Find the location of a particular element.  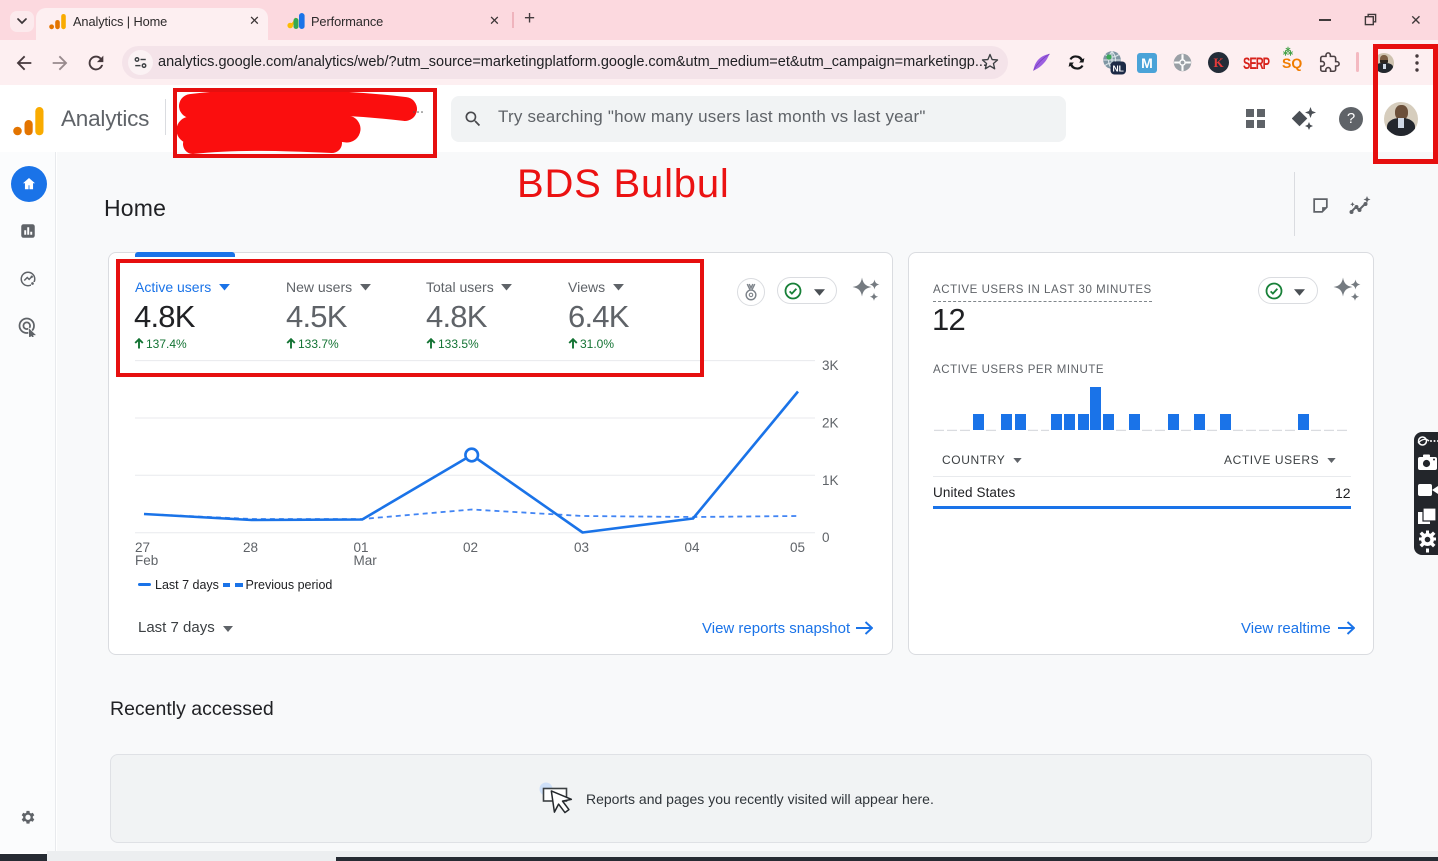

svg-text: 02 is located at coordinates (470, 547).